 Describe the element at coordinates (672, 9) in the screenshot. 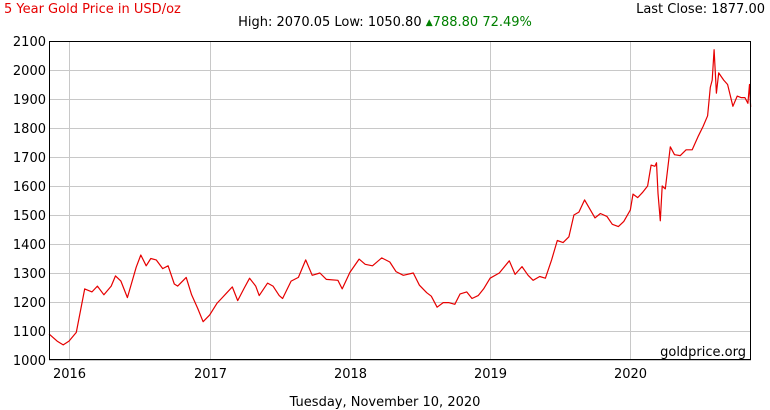

I see `last-close-label: Last Close:` at that location.